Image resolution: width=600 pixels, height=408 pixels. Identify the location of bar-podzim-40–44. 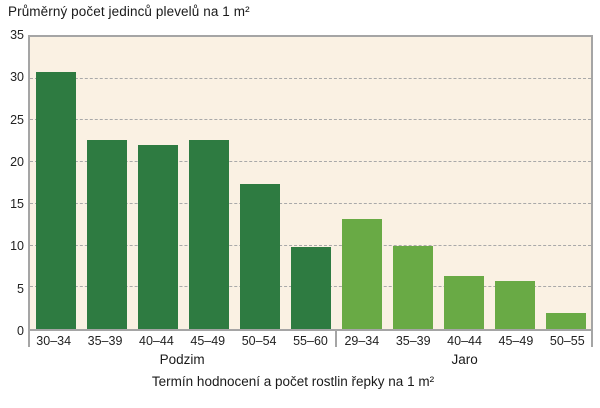
(157, 236).